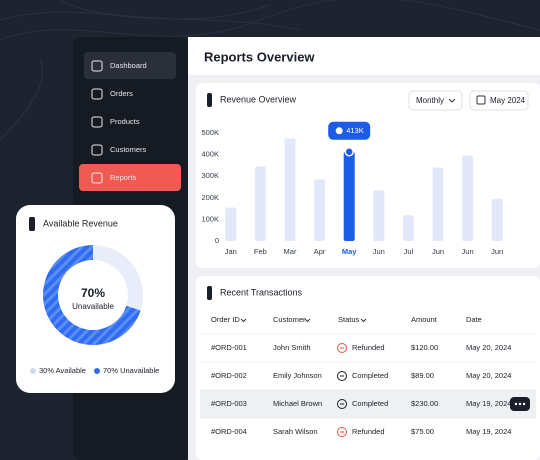  I want to click on column-header: Customer, so click(289, 319).